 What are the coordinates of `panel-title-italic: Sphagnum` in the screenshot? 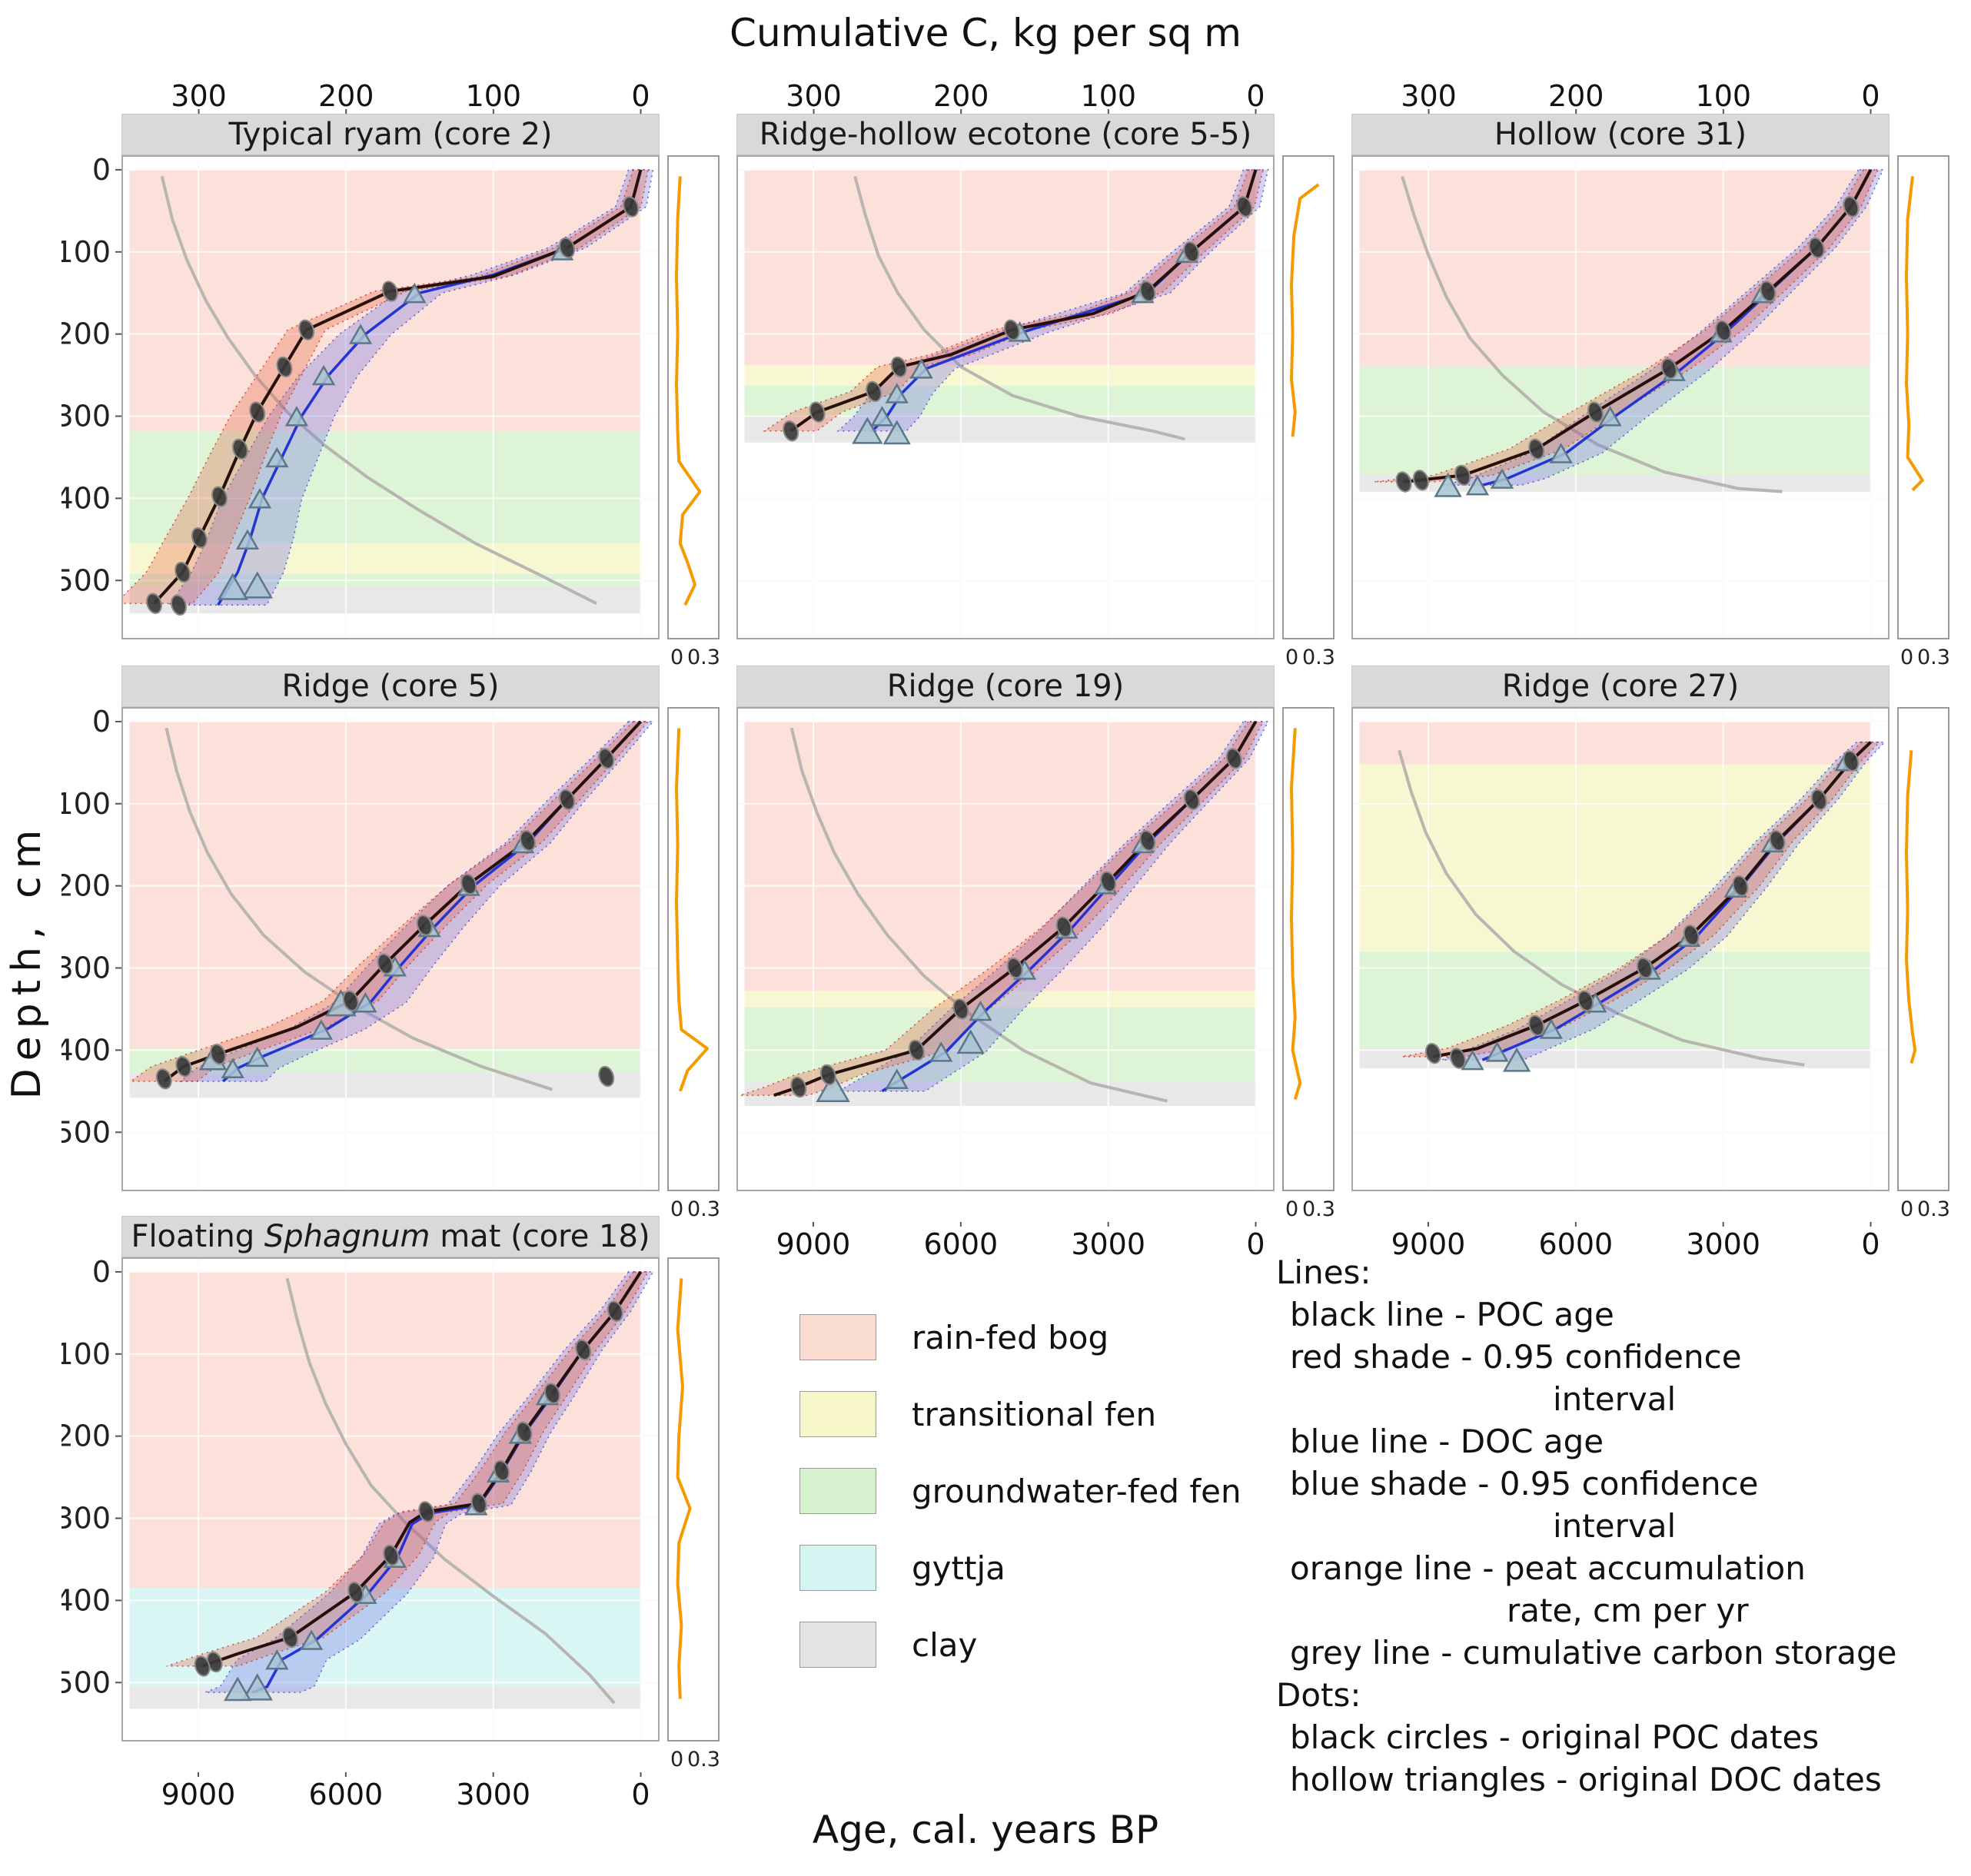 It's located at (347, 1236).